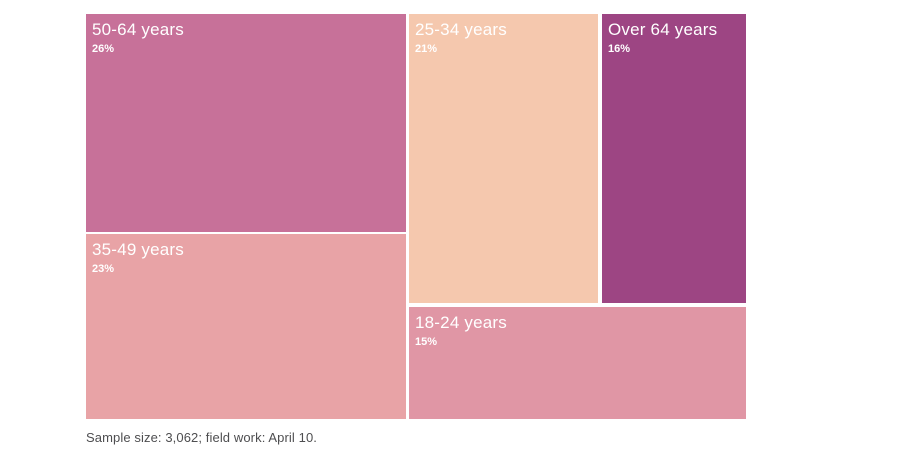  Describe the element at coordinates (426, 342) in the screenshot. I see `tile-percent: 15%` at that location.